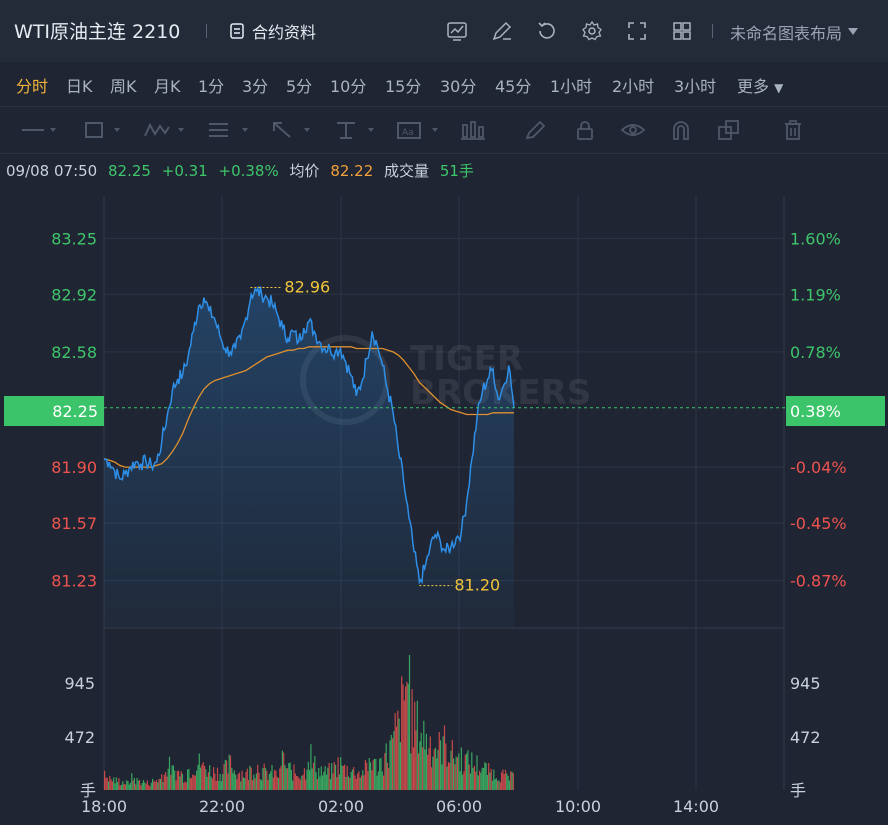 Image resolution: width=888 pixels, height=825 pixels. What do you see at coordinates (272, 31) in the screenshot?
I see `contract-info-button: 合约资料` at bounding box center [272, 31].